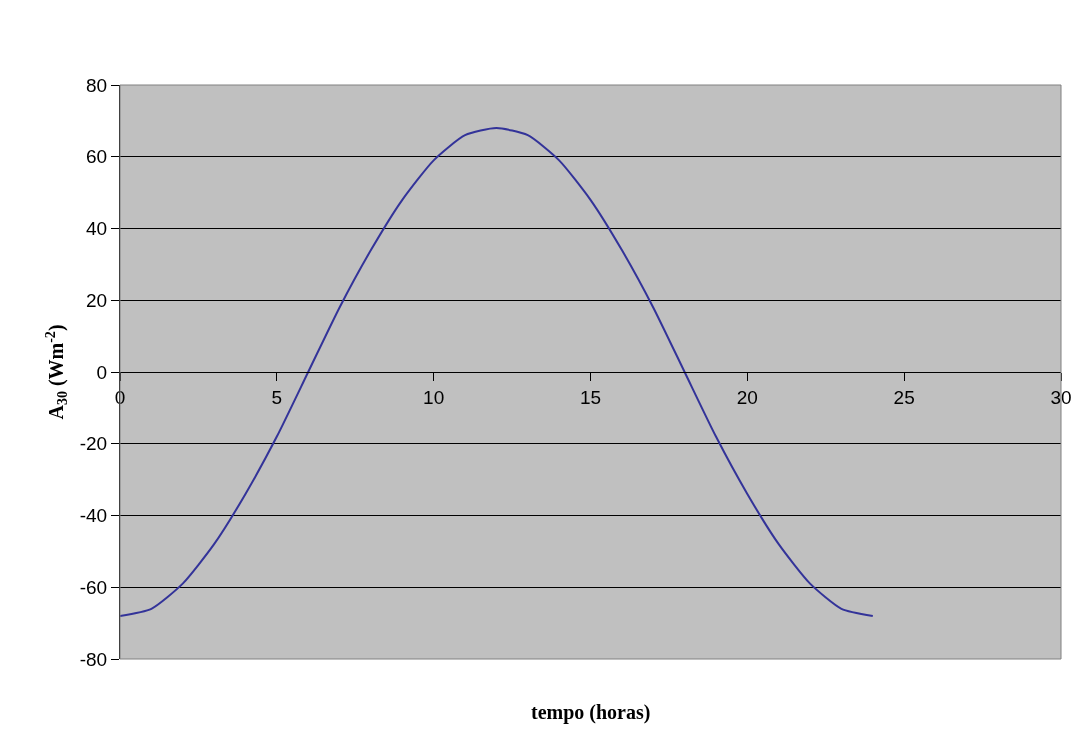 This screenshot has height=749, width=1086. What do you see at coordinates (747, 397) in the screenshot?
I see `x-tick-label: 20` at bounding box center [747, 397].